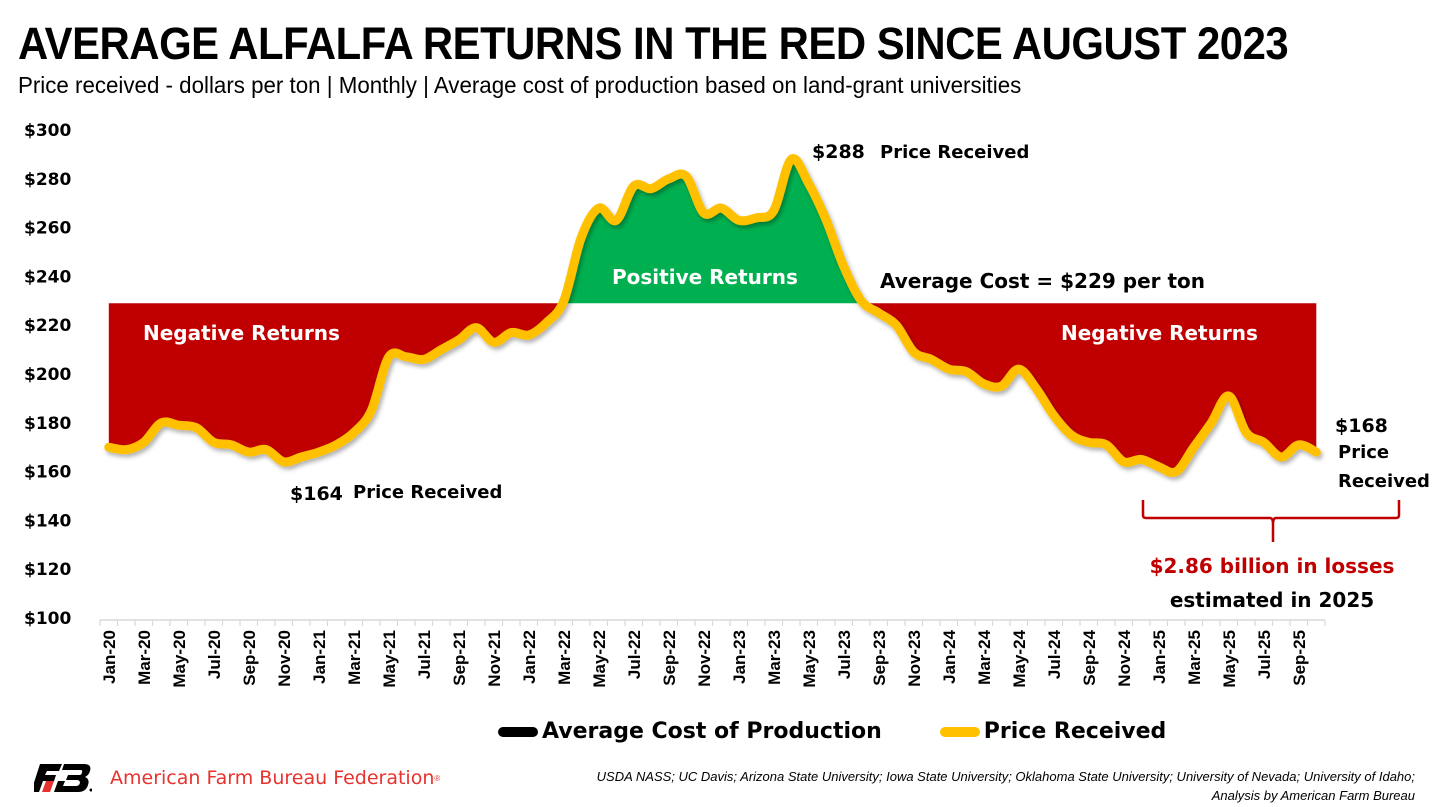 The image size is (1437, 807). I want to click on low-price-value: $164, so click(316, 494).